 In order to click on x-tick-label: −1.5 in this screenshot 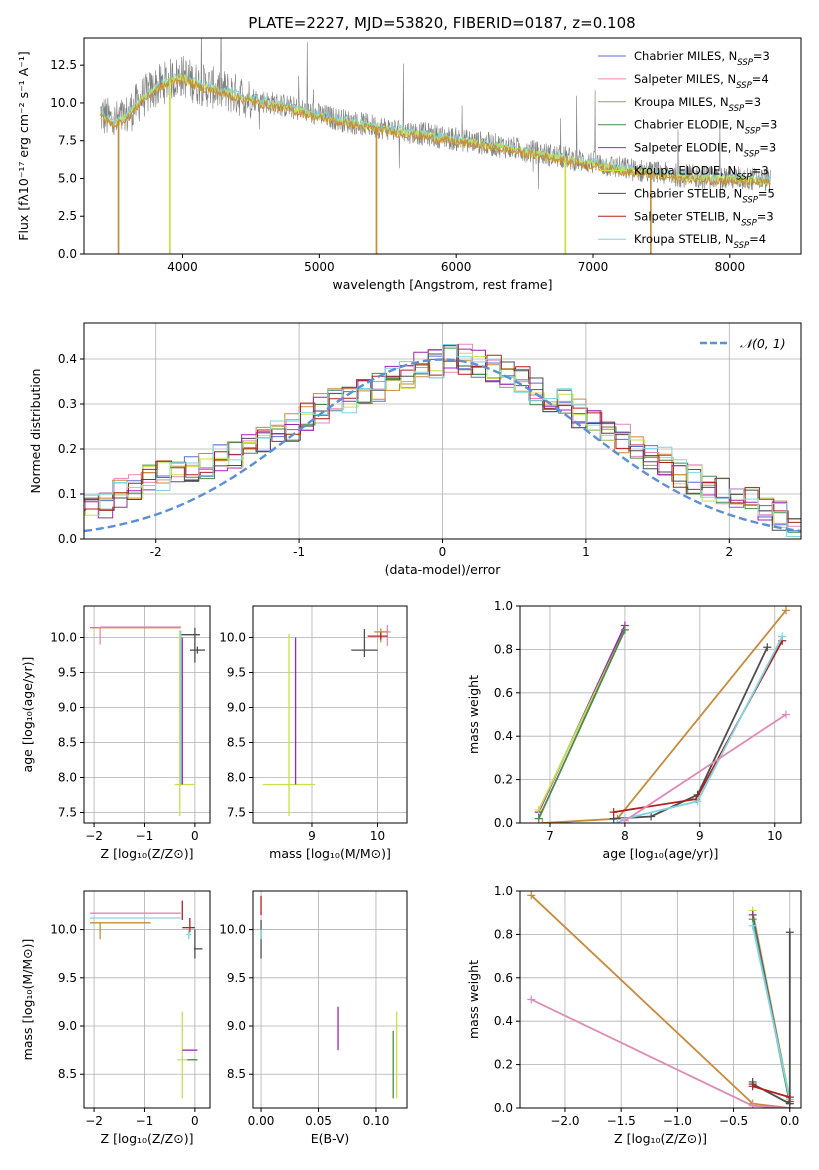, I will do `click(621, 1121)`.